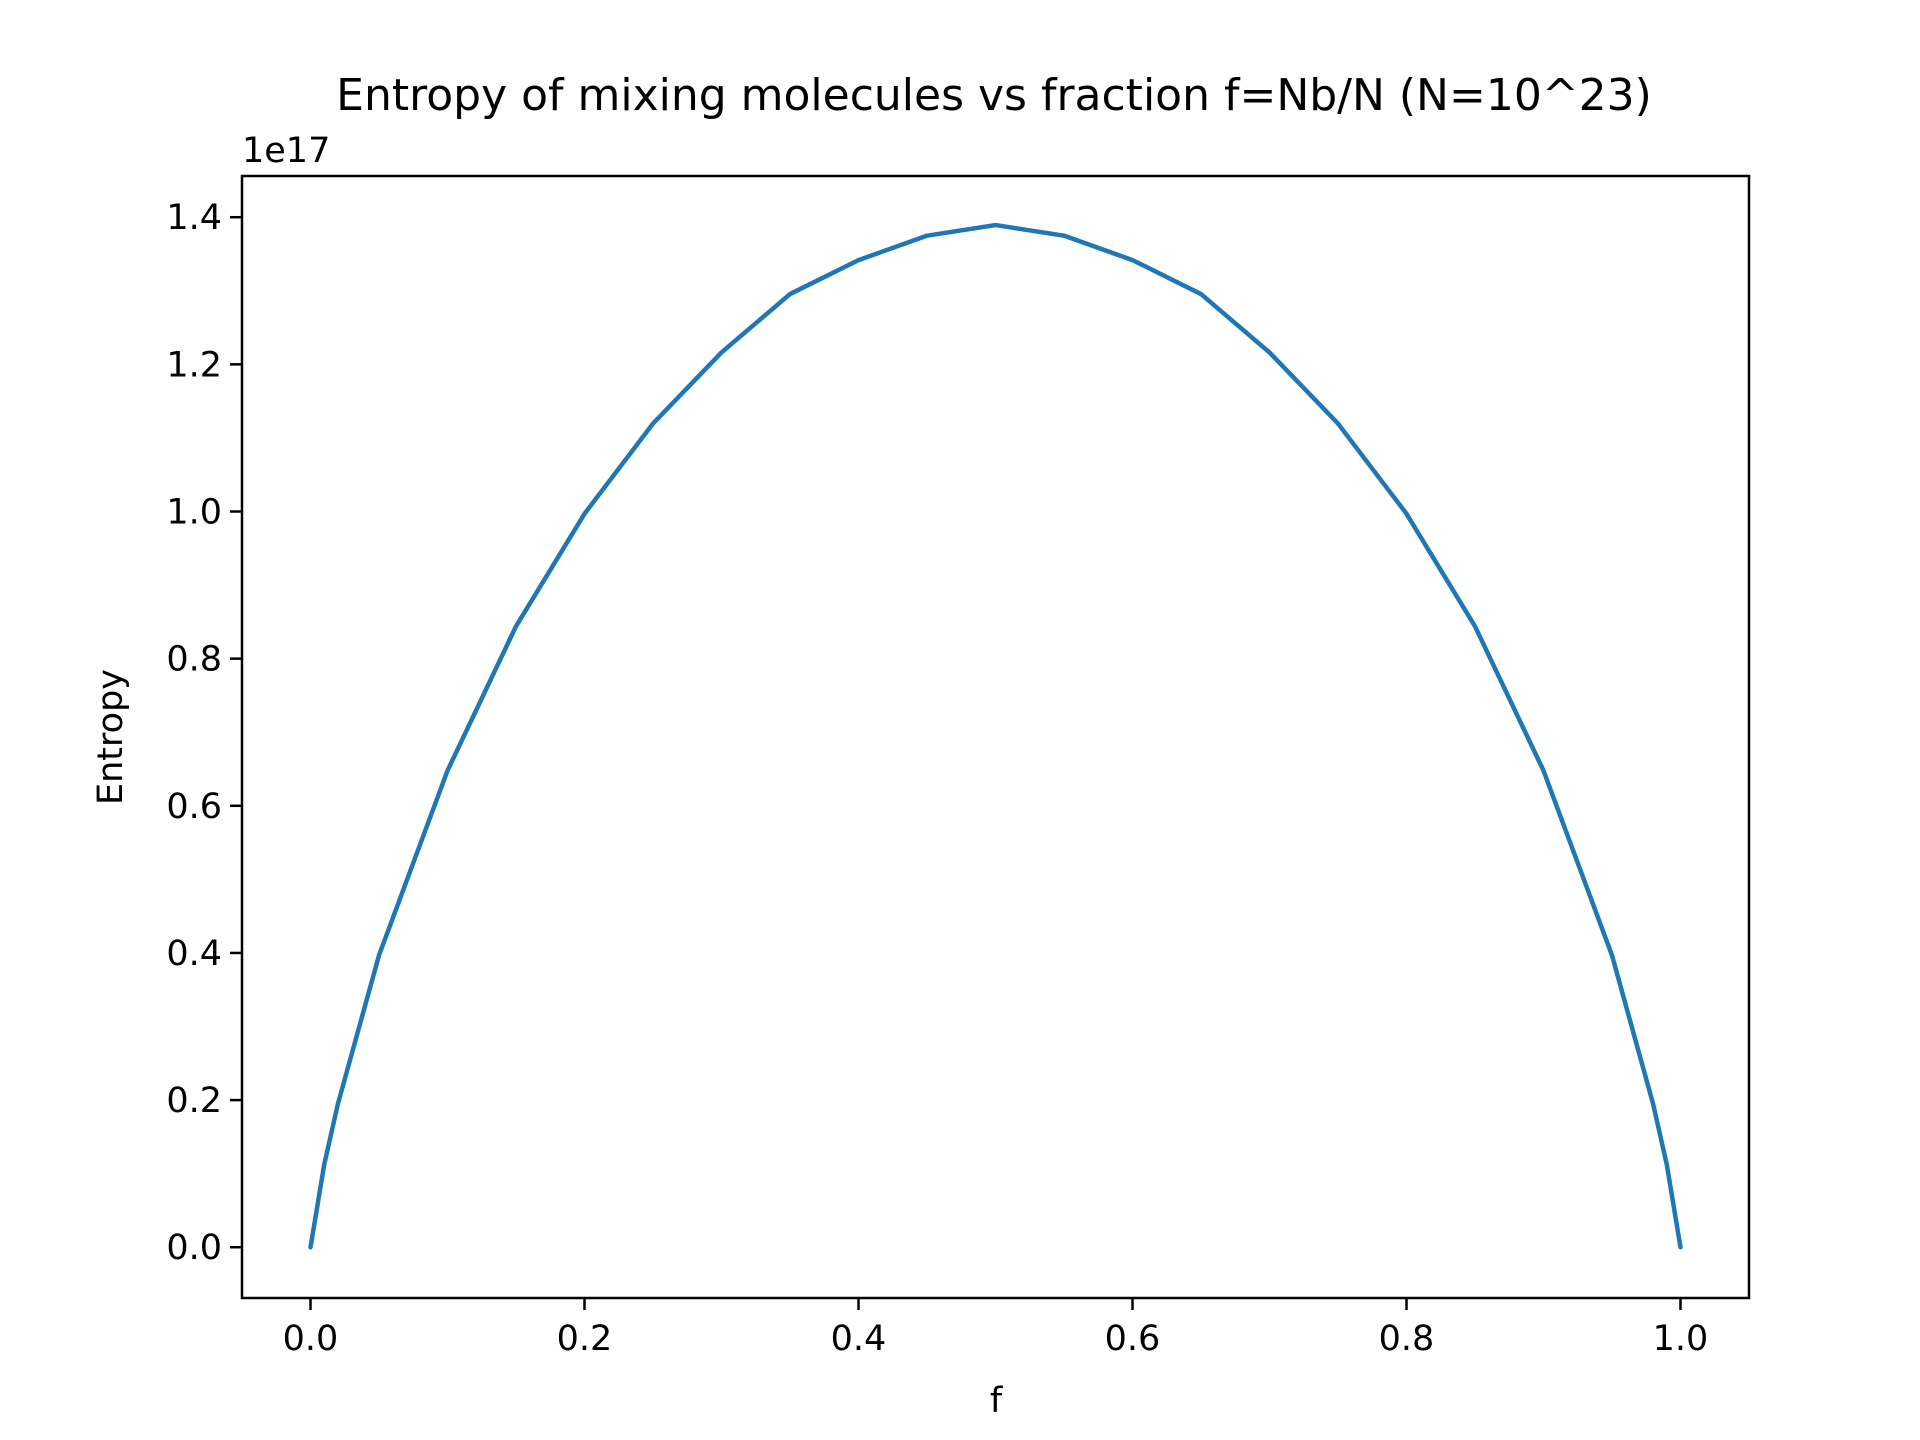 The width and height of the screenshot is (1920, 1440). Describe the element at coordinates (111, 737) in the screenshot. I see `y-axis-label: Entropy` at that location.